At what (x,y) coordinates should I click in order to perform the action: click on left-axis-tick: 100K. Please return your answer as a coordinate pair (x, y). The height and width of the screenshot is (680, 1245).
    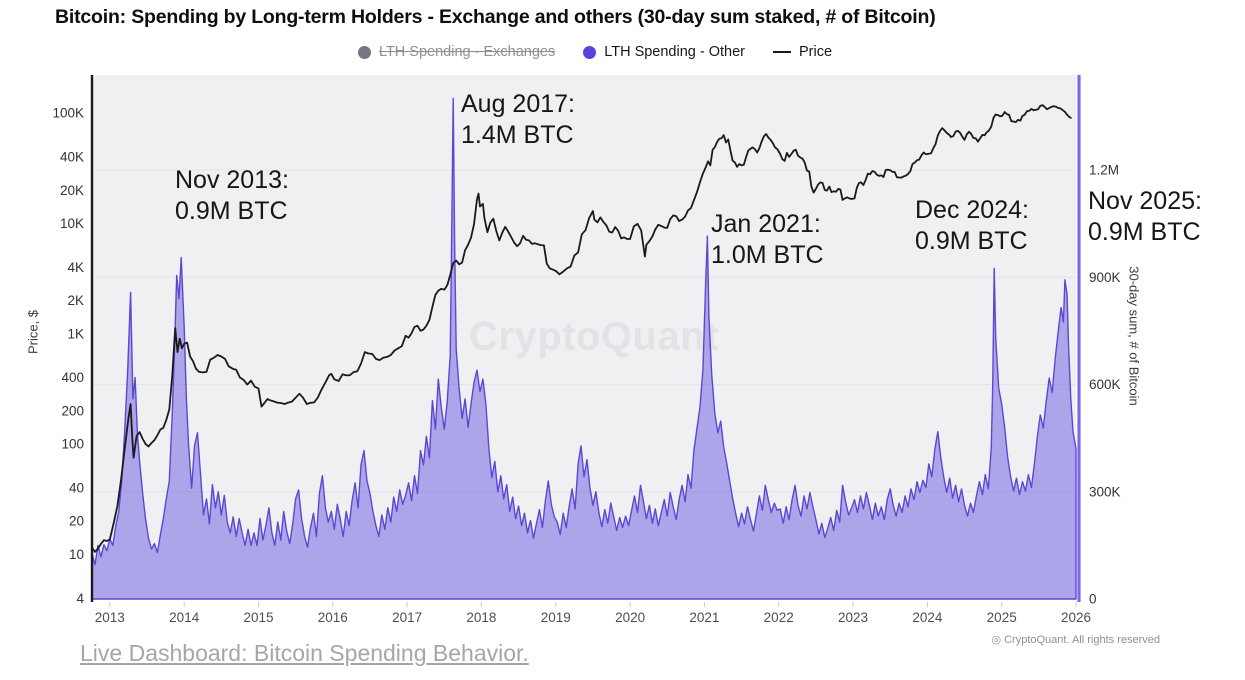
    Looking at the image, I should click on (68, 113).